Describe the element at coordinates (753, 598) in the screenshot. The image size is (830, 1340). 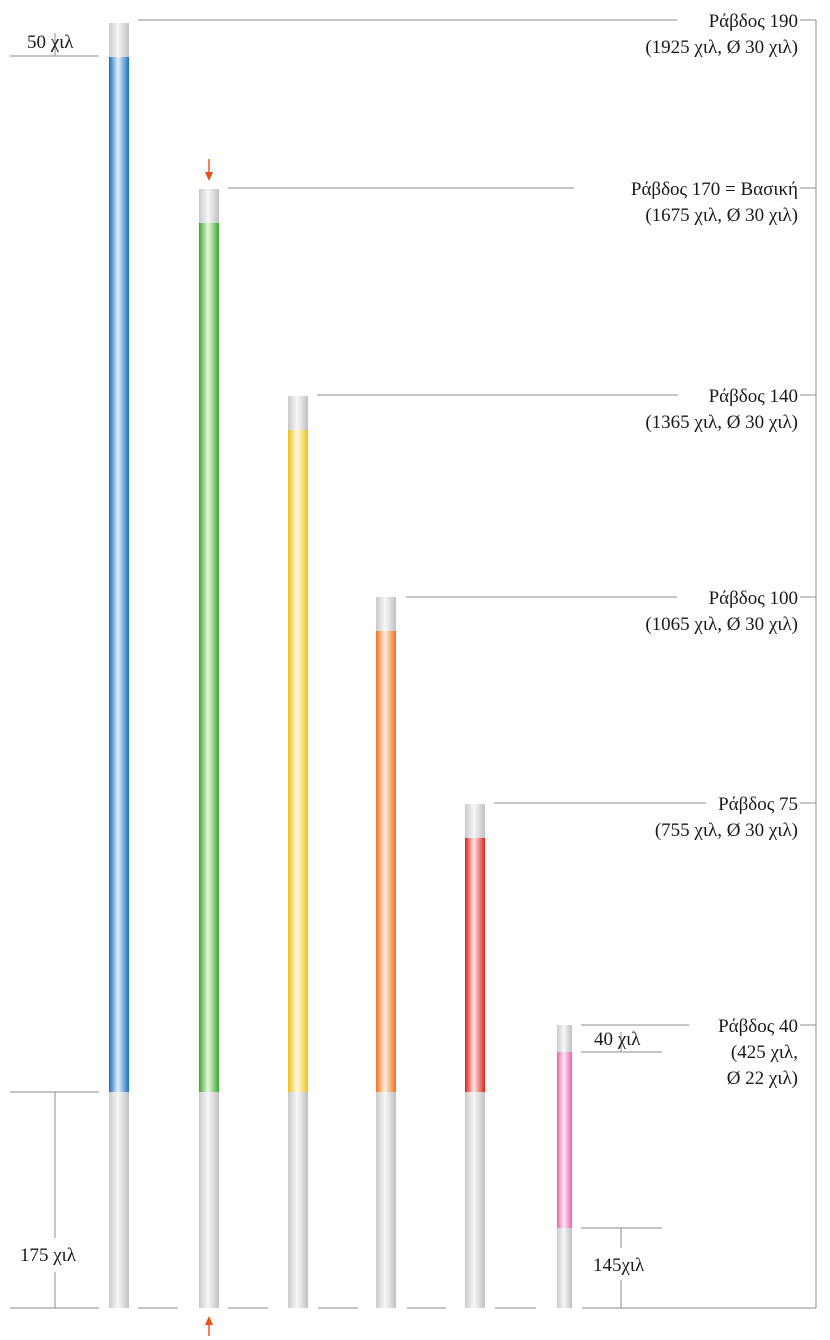
I see `rod-100-name: Ράβδος 100` at that location.